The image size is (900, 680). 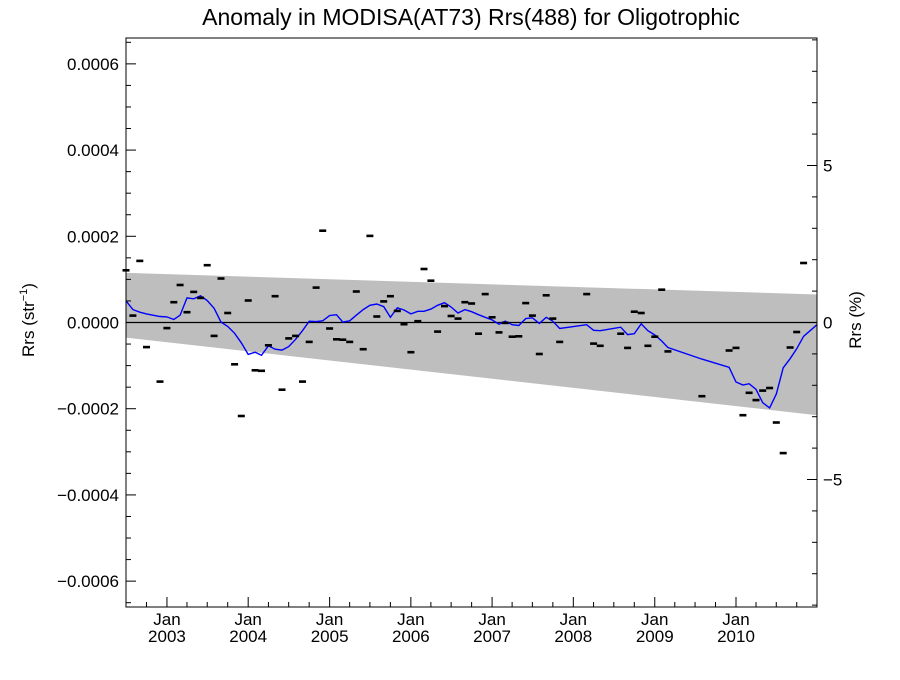 What do you see at coordinates (93, 236) in the screenshot?
I see `left-y-tick-label: 0.0002` at bounding box center [93, 236].